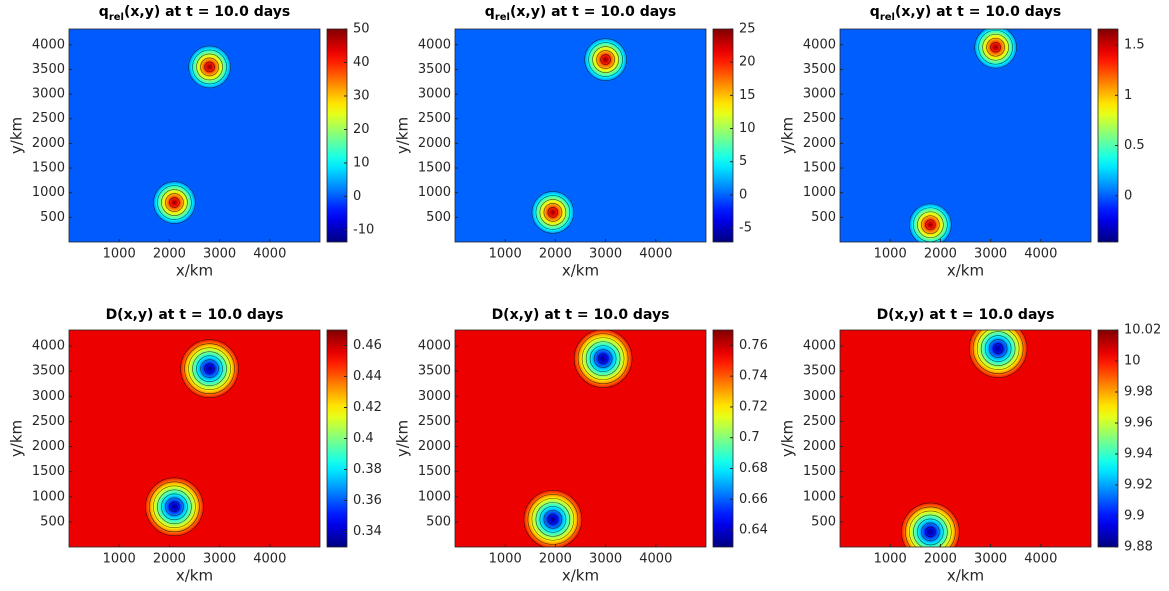  I want to click on colorbar-tick-label: 10.02, so click(1142, 330).